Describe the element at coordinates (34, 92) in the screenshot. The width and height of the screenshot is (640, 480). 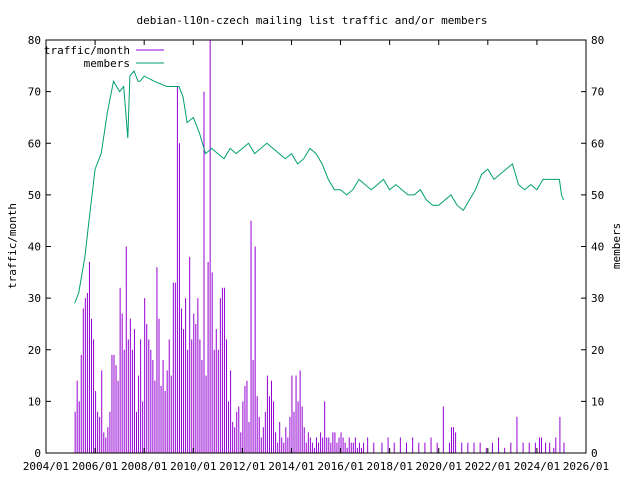
I see `y-tick-label: 70` at that location.